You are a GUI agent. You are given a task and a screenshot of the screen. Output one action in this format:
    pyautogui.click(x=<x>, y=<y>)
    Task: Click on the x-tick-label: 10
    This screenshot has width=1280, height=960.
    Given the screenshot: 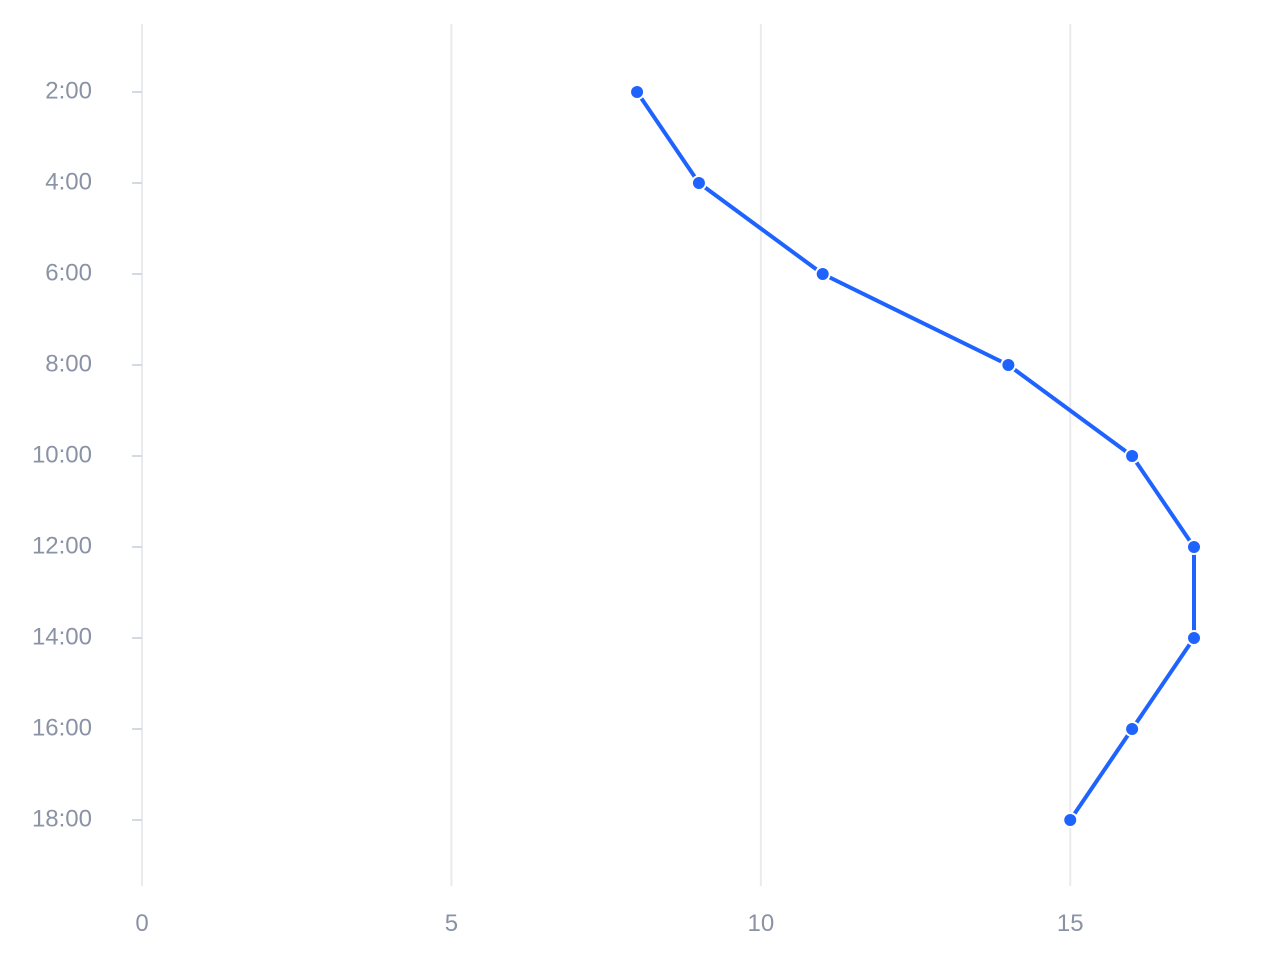 What is the action you would take?
    pyautogui.click(x=760, y=923)
    